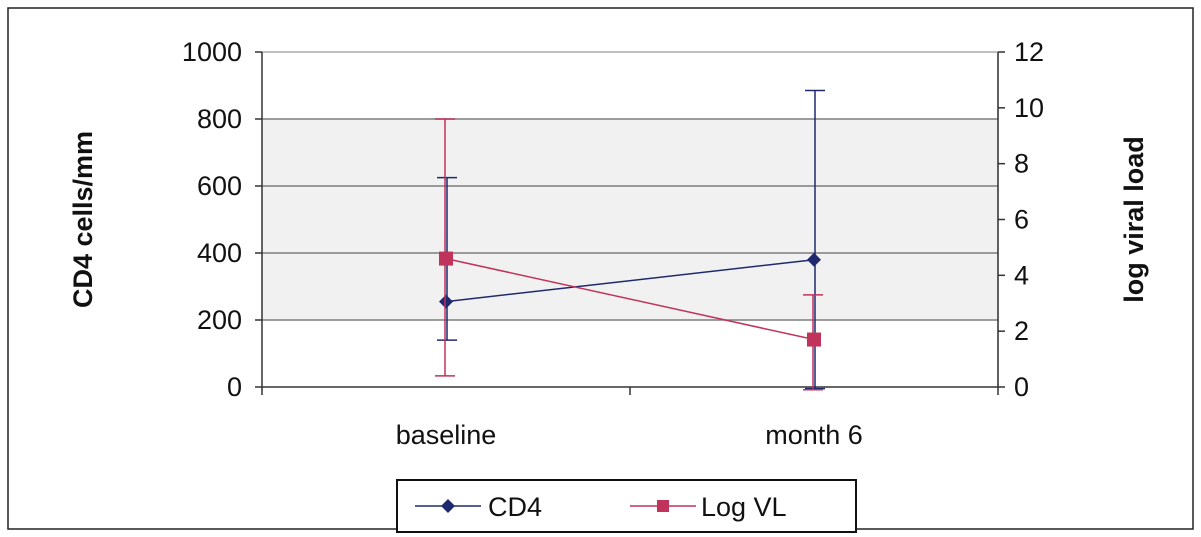 The height and width of the screenshot is (537, 1201). Describe the element at coordinates (626, 506) in the screenshot. I see `legend: CD4 Log VL` at that location.